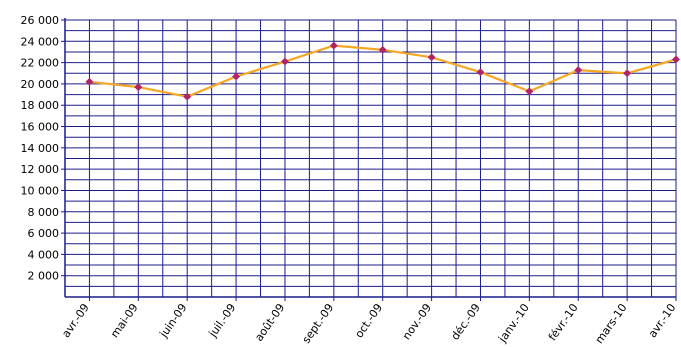 The image size is (681, 347). Describe the element at coordinates (40, 63) in the screenshot. I see `y-tick-label: 22 000` at that location.